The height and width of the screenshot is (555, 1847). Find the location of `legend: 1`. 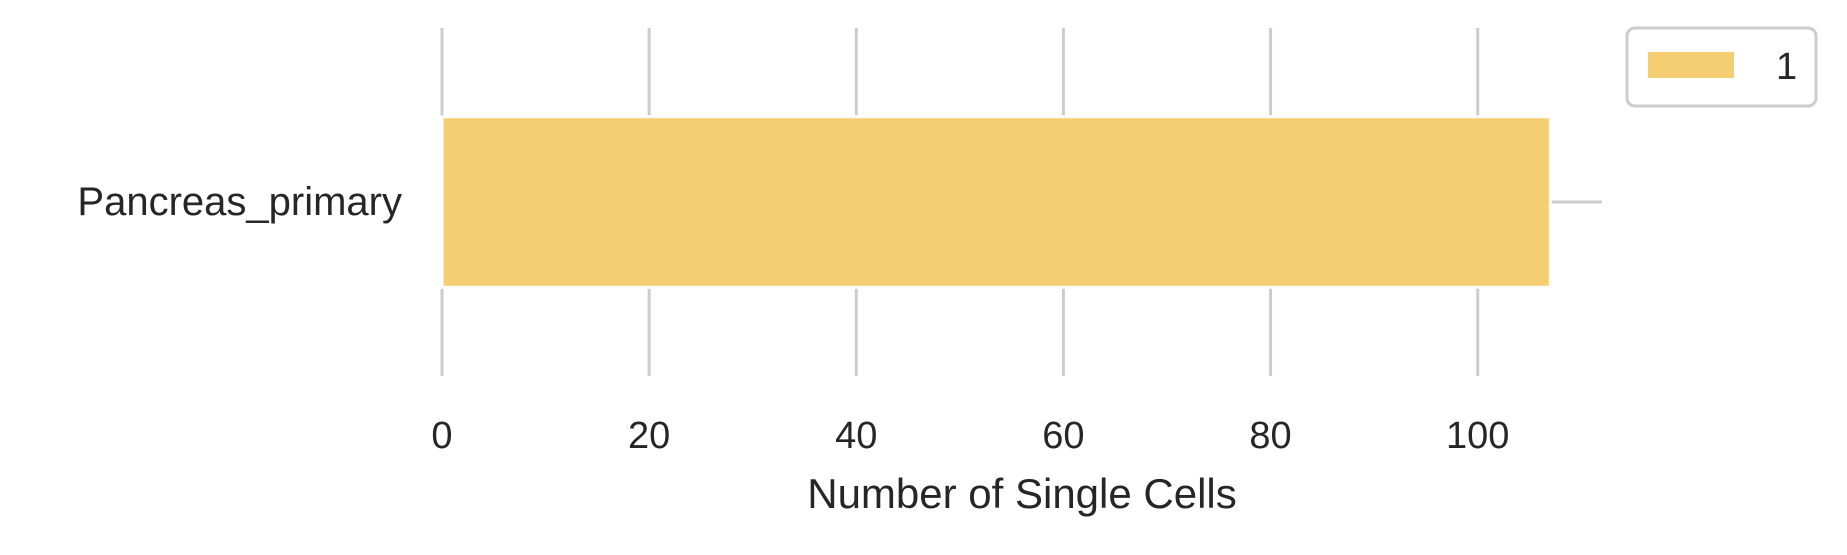

legend: 1 is located at coordinates (1721, 67).